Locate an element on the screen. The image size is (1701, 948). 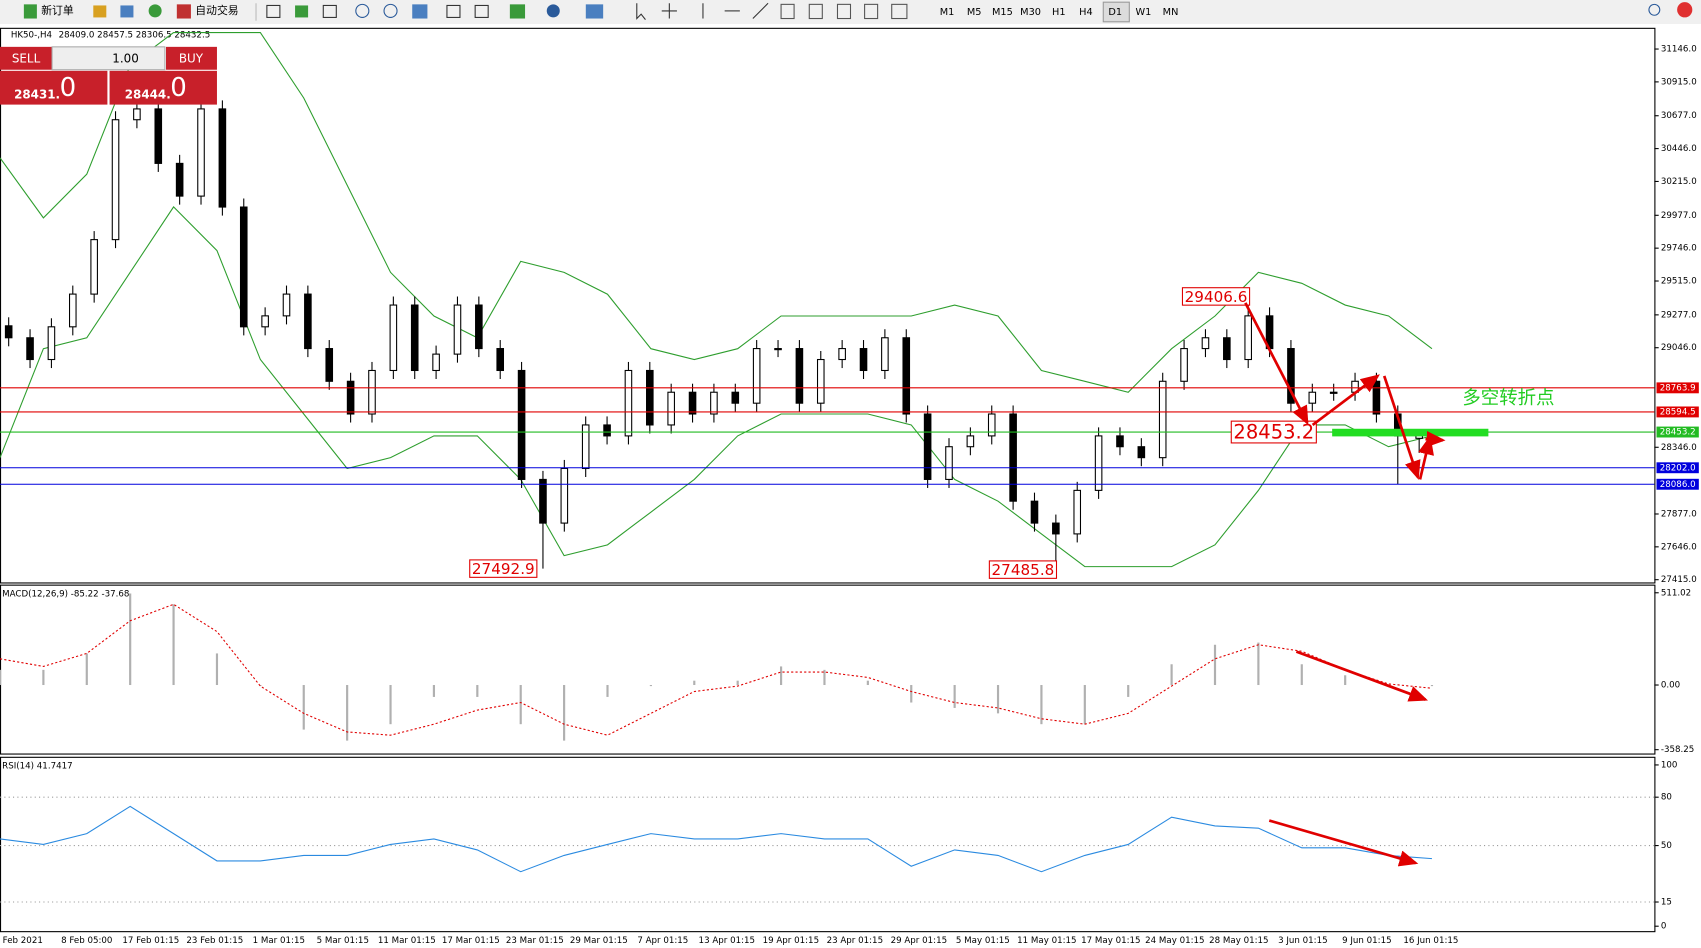
sell-button is located at coordinates (26, 58).